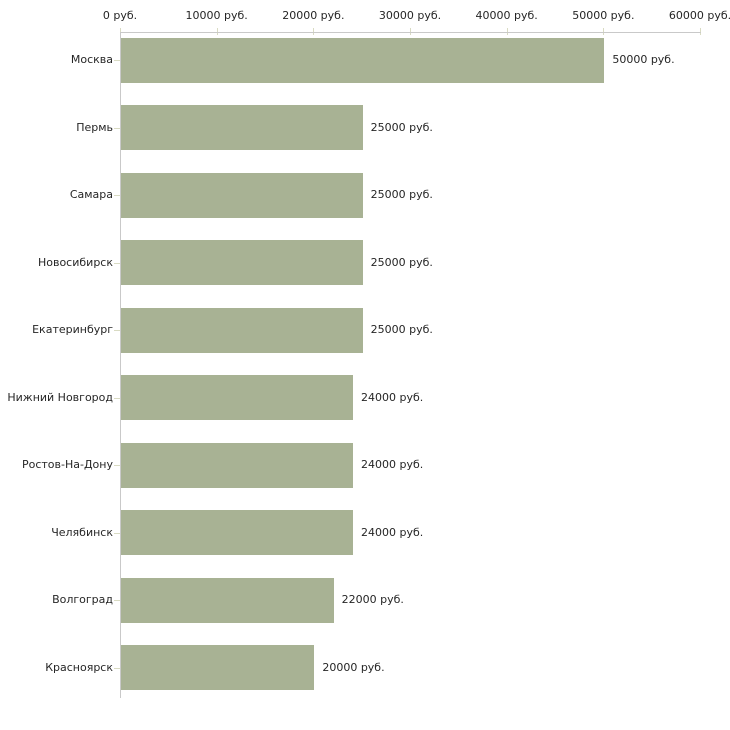 The width and height of the screenshot is (730, 730). What do you see at coordinates (72, 329) in the screenshot?
I see `category-label: Екатеринбург` at bounding box center [72, 329].